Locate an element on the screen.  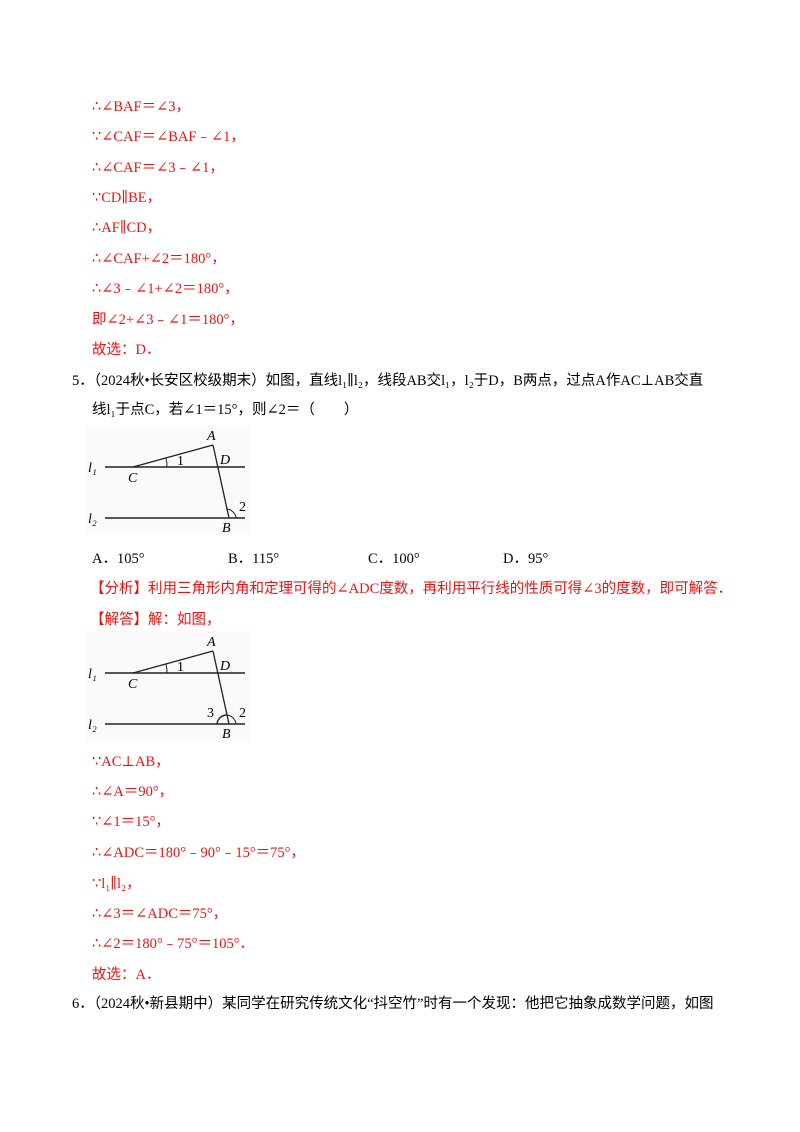
solution-line: ∴∠A＝90°， is located at coordinates (133, 792).